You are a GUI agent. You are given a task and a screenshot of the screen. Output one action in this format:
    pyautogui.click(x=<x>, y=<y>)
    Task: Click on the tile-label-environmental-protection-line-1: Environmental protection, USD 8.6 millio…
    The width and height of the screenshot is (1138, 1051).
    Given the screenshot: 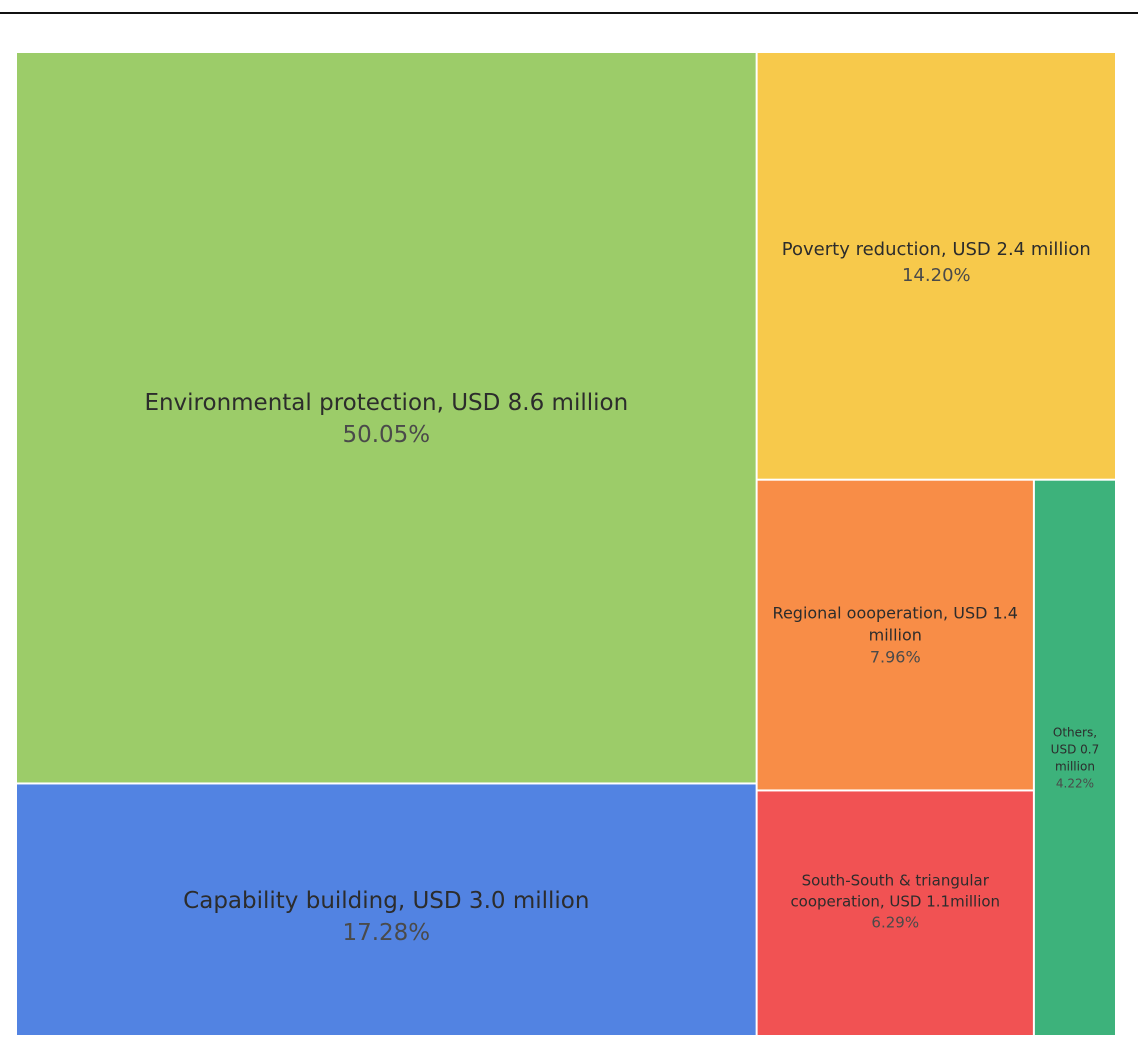 What is the action you would take?
    pyautogui.click(x=386, y=403)
    